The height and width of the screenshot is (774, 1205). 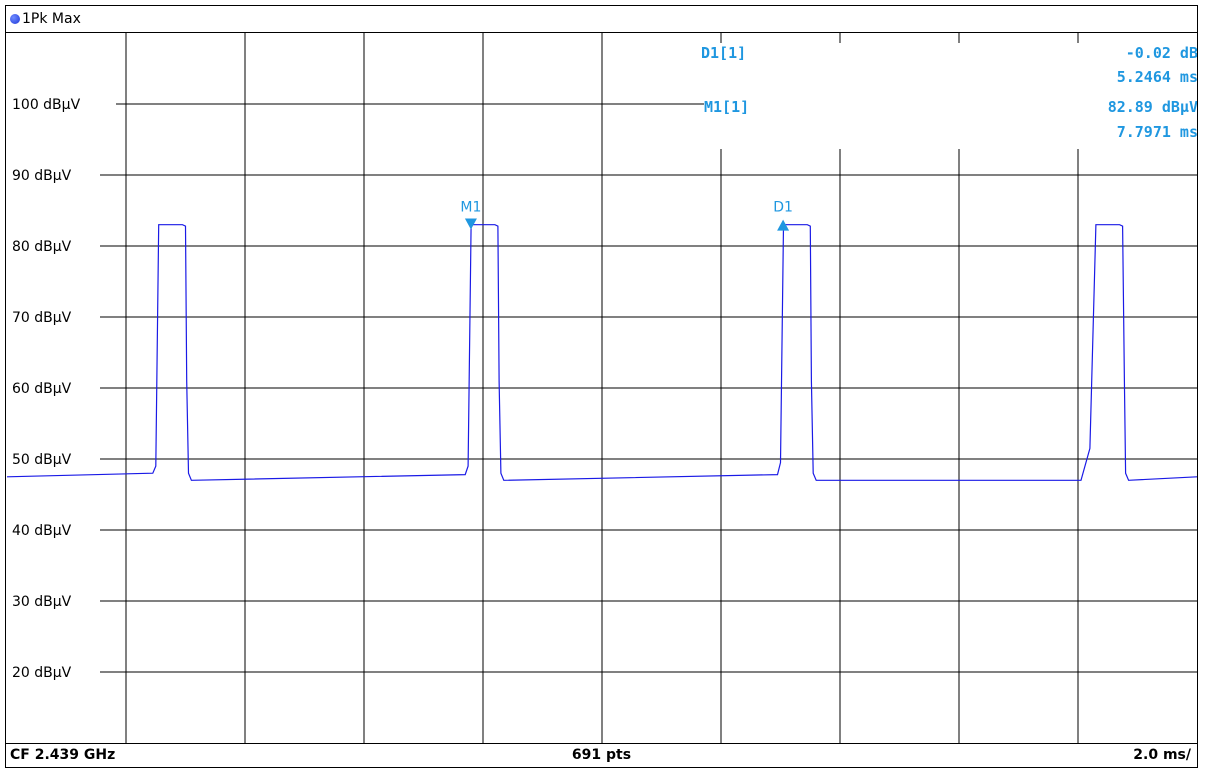 I want to click on y-tick-label: 50 dBµV, so click(x=42, y=460).